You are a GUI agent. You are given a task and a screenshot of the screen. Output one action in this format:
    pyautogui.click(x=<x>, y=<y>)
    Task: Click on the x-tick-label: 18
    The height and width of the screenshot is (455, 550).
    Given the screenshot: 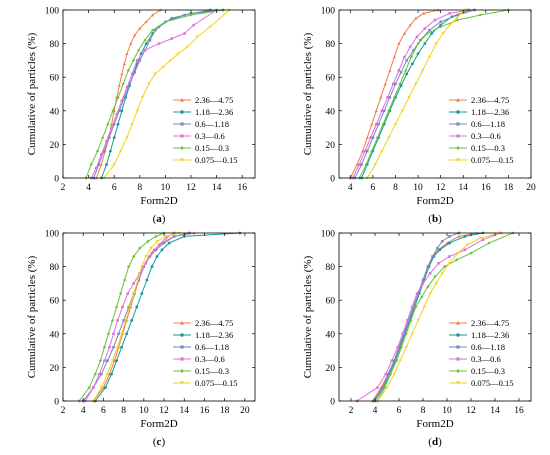 What is the action you would take?
    pyautogui.click(x=225, y=411)
    